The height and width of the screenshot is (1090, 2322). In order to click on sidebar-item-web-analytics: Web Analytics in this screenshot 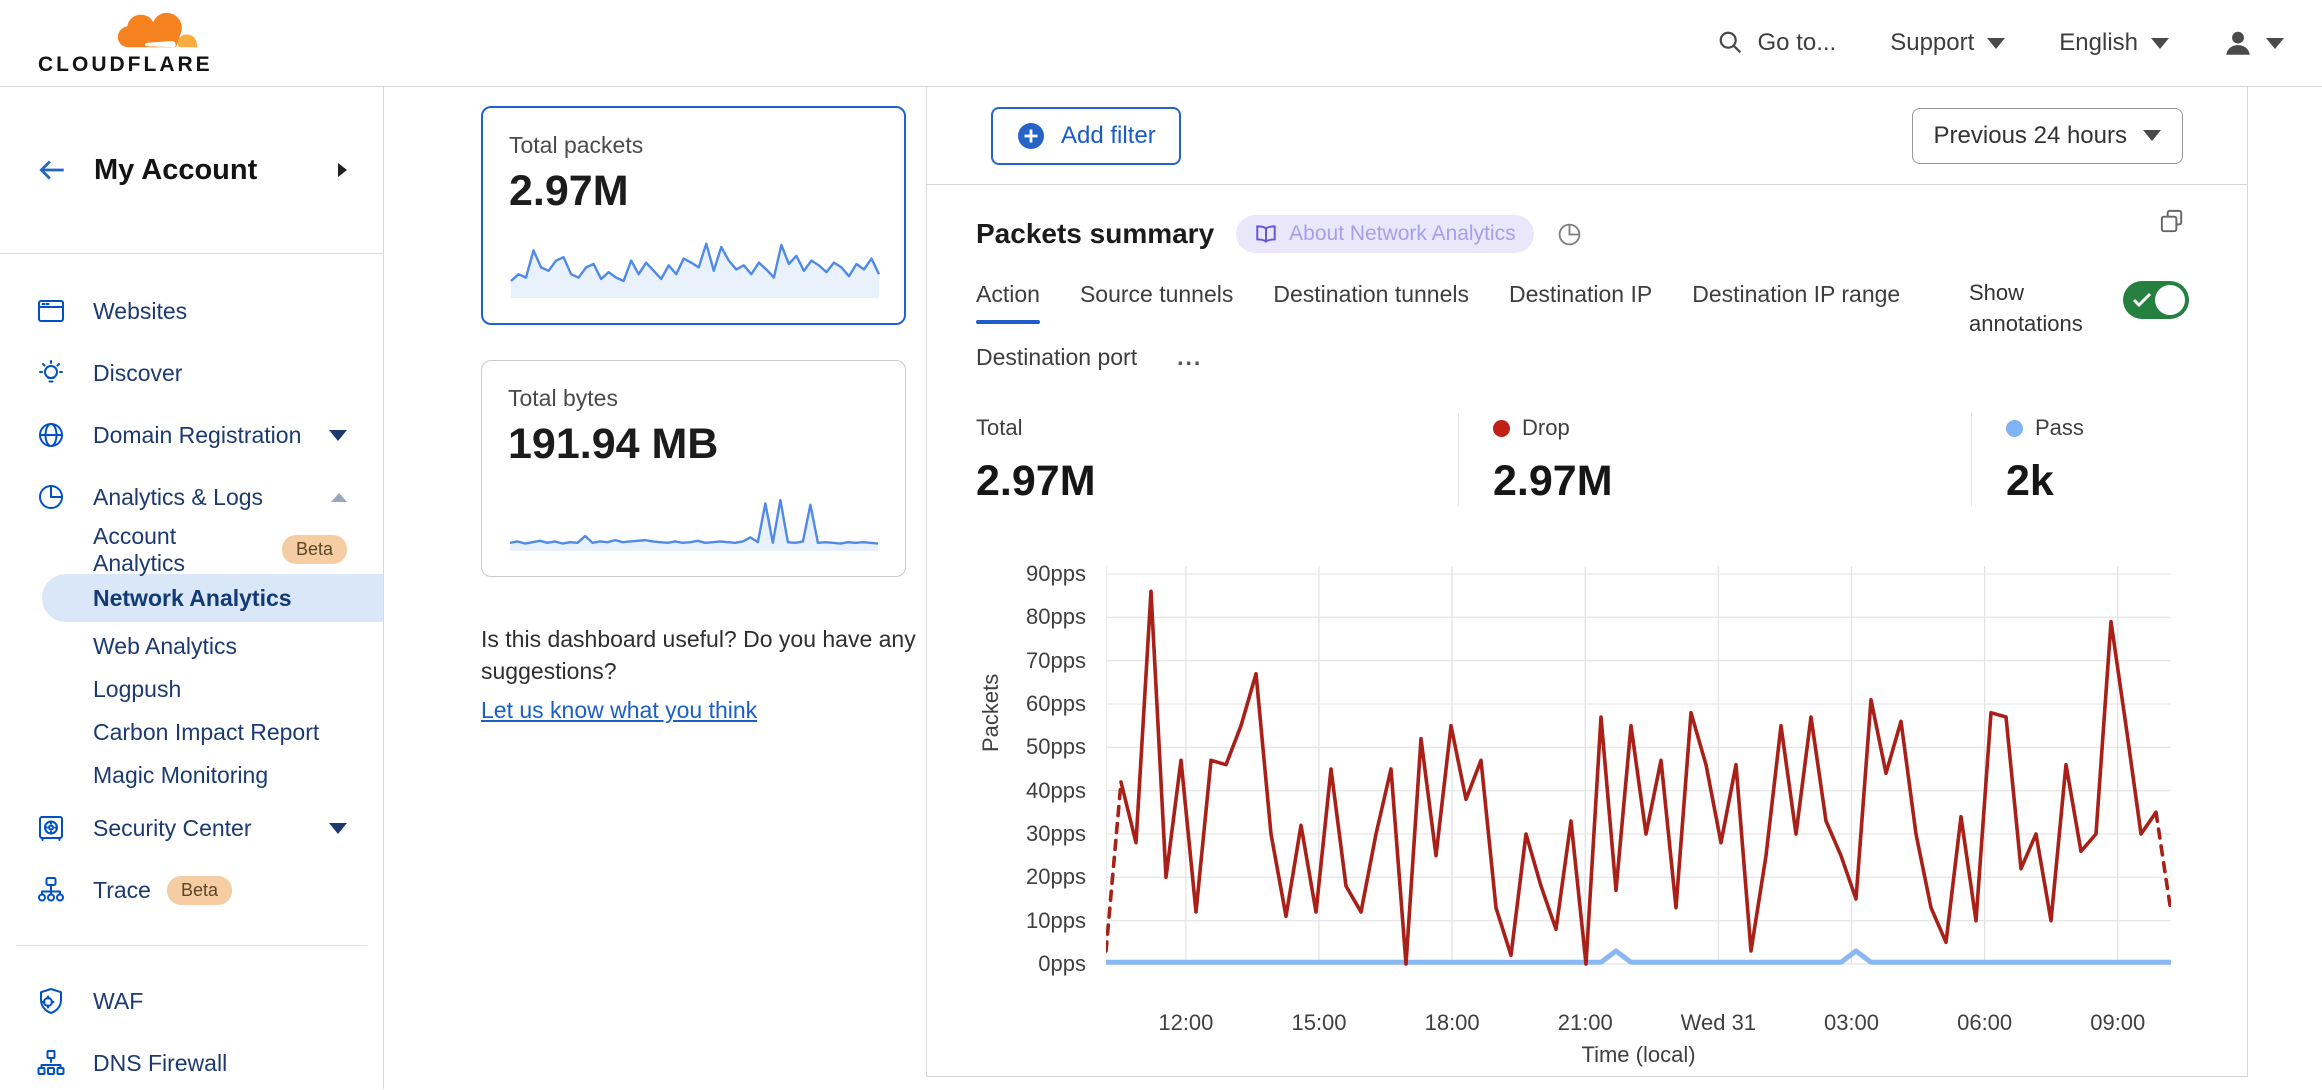, I will do `click(191, 646)`.